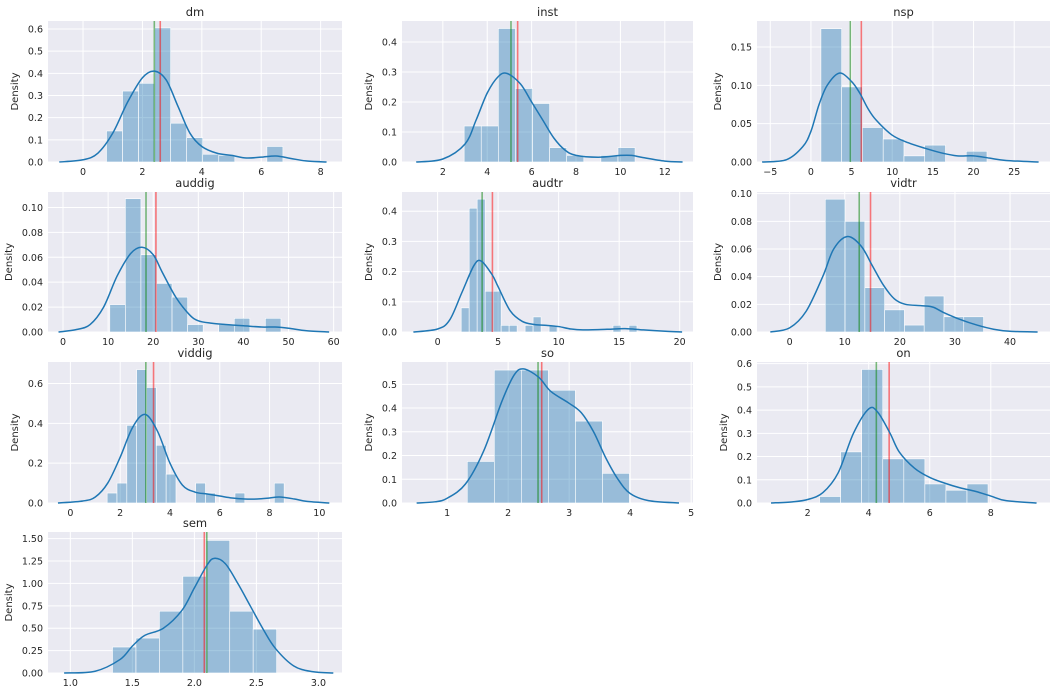 This screenshot has height=700, width=1058. I want to click on x-tick-label: 50, so click(289, 342).